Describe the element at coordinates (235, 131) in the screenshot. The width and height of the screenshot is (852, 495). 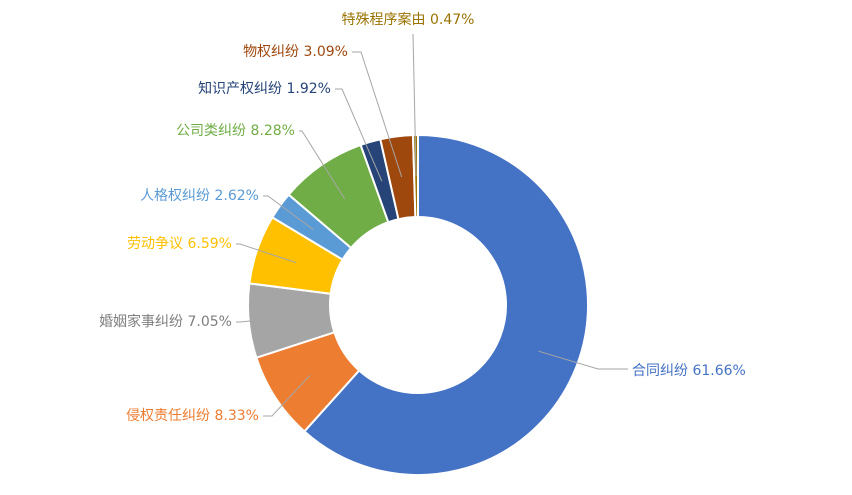
I see `data-label-6: 公司类纠纷 8.28%` at that location.